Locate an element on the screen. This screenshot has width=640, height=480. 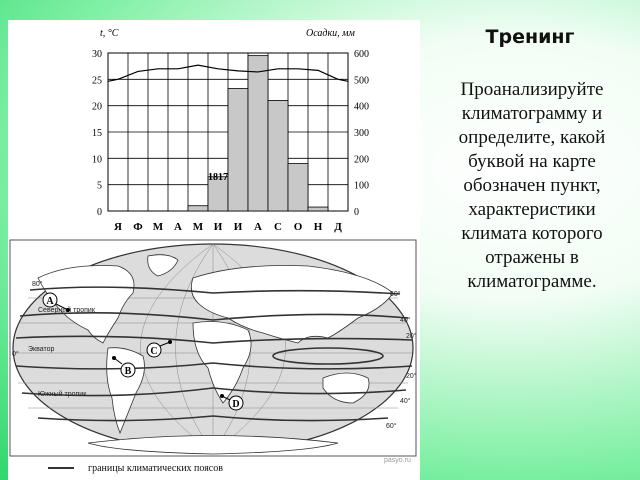
y-tick-right: 100 is located at coordinates (361, 186).